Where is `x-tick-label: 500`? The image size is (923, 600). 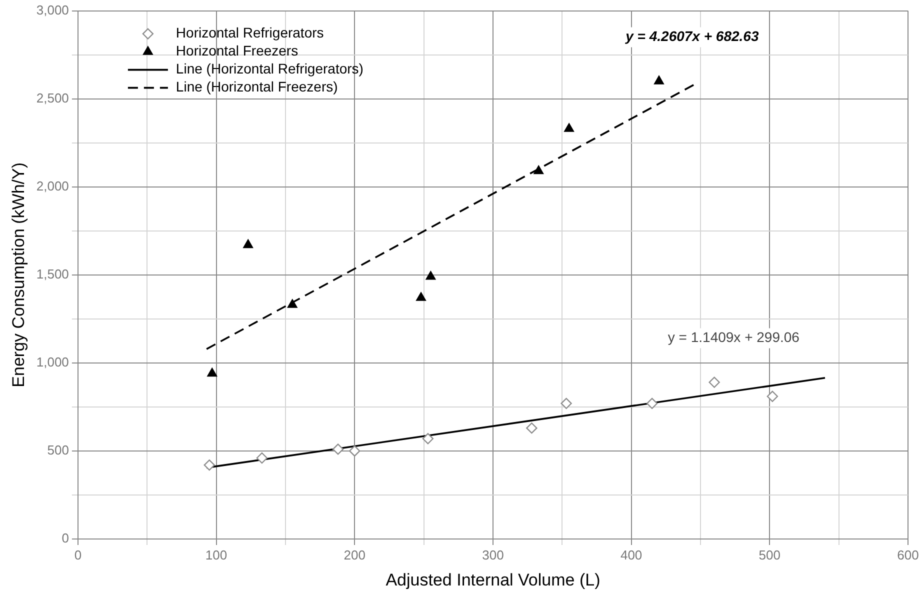
x-tick-label: 500 is located at coordinates (769, 554).